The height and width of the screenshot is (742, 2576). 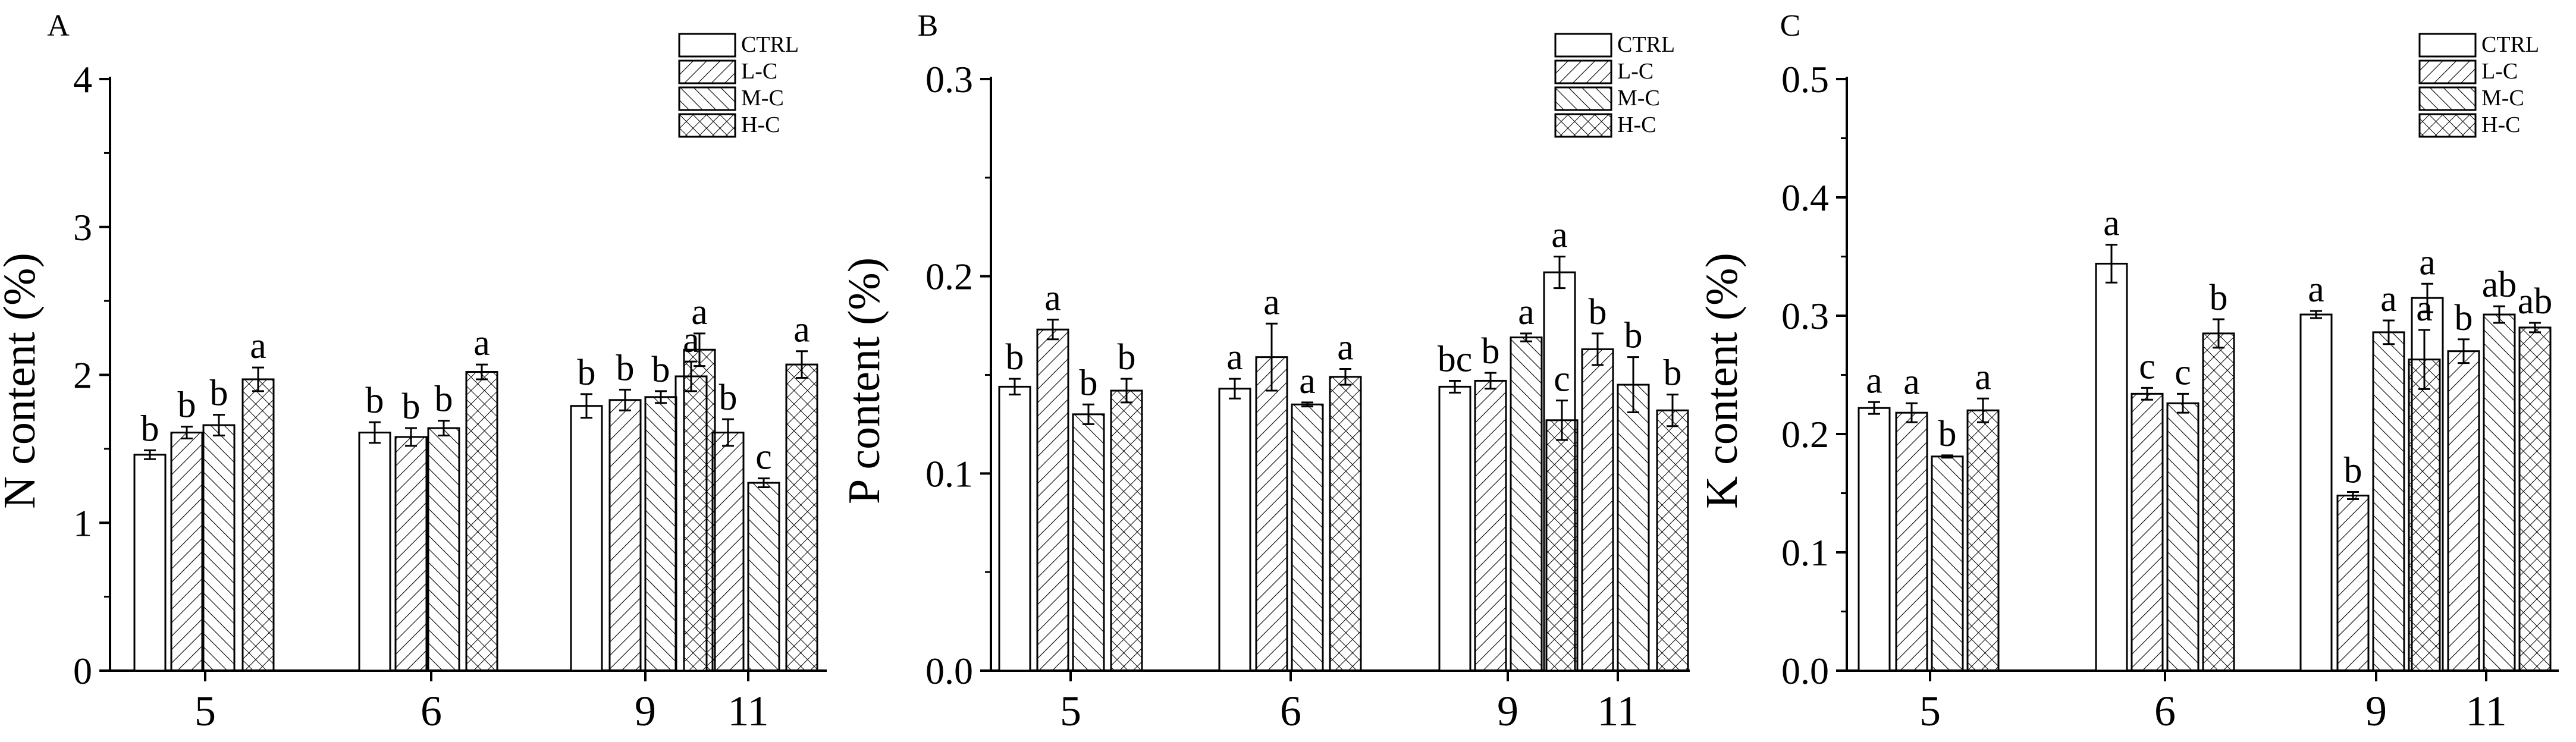 What do you see at coordinates (949, 671) in the screenshot?
I see `y-tick-label: 0.0` at bounding box center [949, 671].